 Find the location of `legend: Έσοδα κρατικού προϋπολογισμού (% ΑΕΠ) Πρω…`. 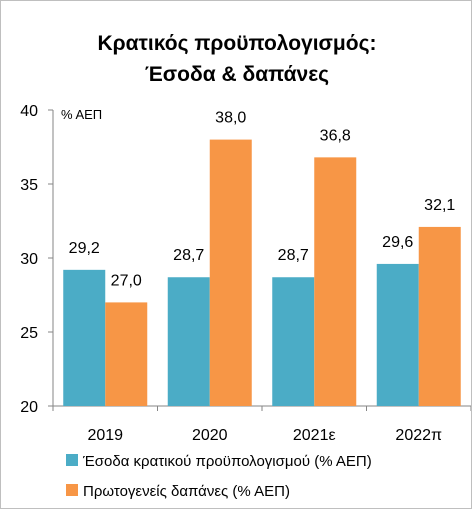

legend: Έσοδα κρατικού προϋπολογισμού (% ΑΕΠ) Πρω… is located at coordinates (219, 476).